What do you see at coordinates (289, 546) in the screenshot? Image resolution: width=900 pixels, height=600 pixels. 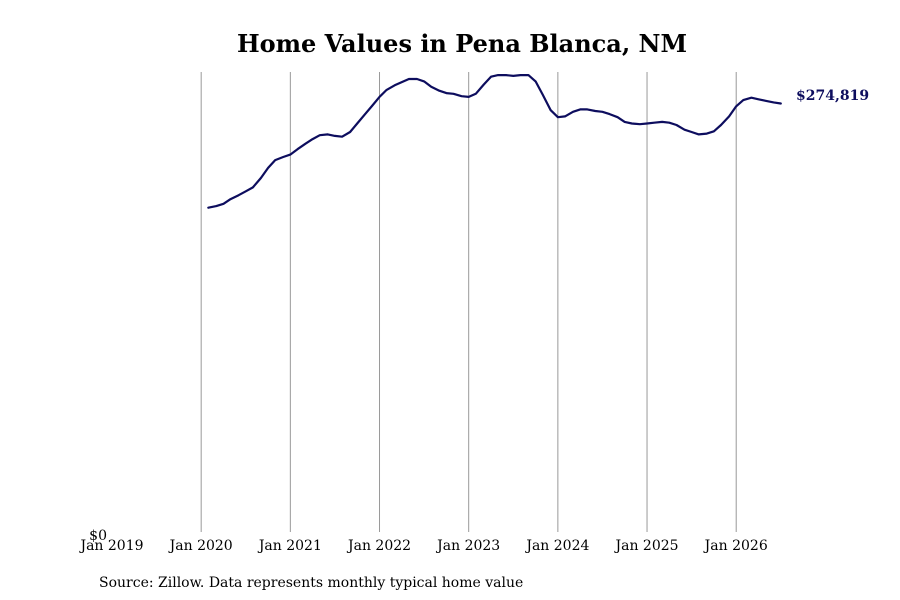 I see `x-tick-label: Jan 2021` at bounding box center [289, 546].